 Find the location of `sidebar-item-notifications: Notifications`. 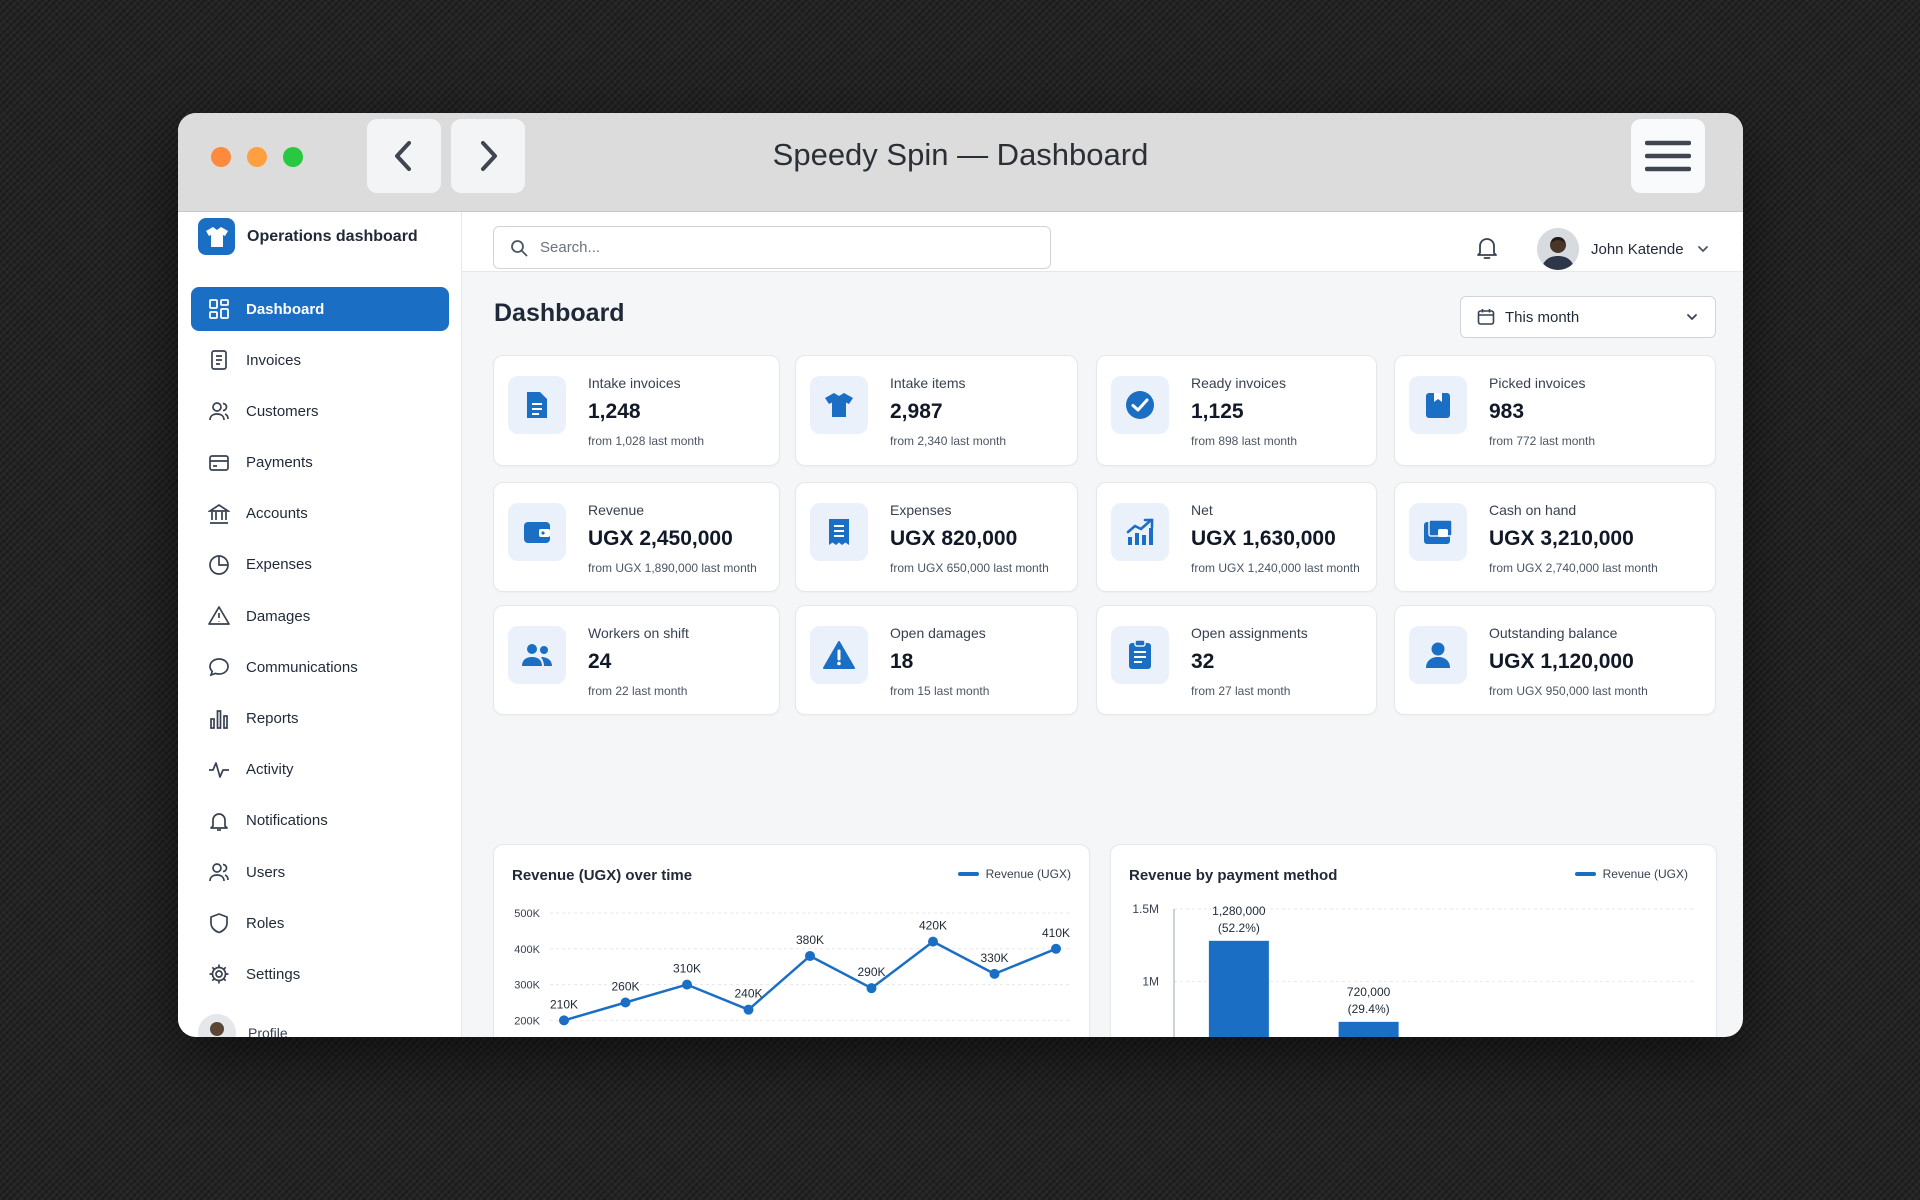

sidebar-item-notifications: Notifications is located at coordinates (320, 821).